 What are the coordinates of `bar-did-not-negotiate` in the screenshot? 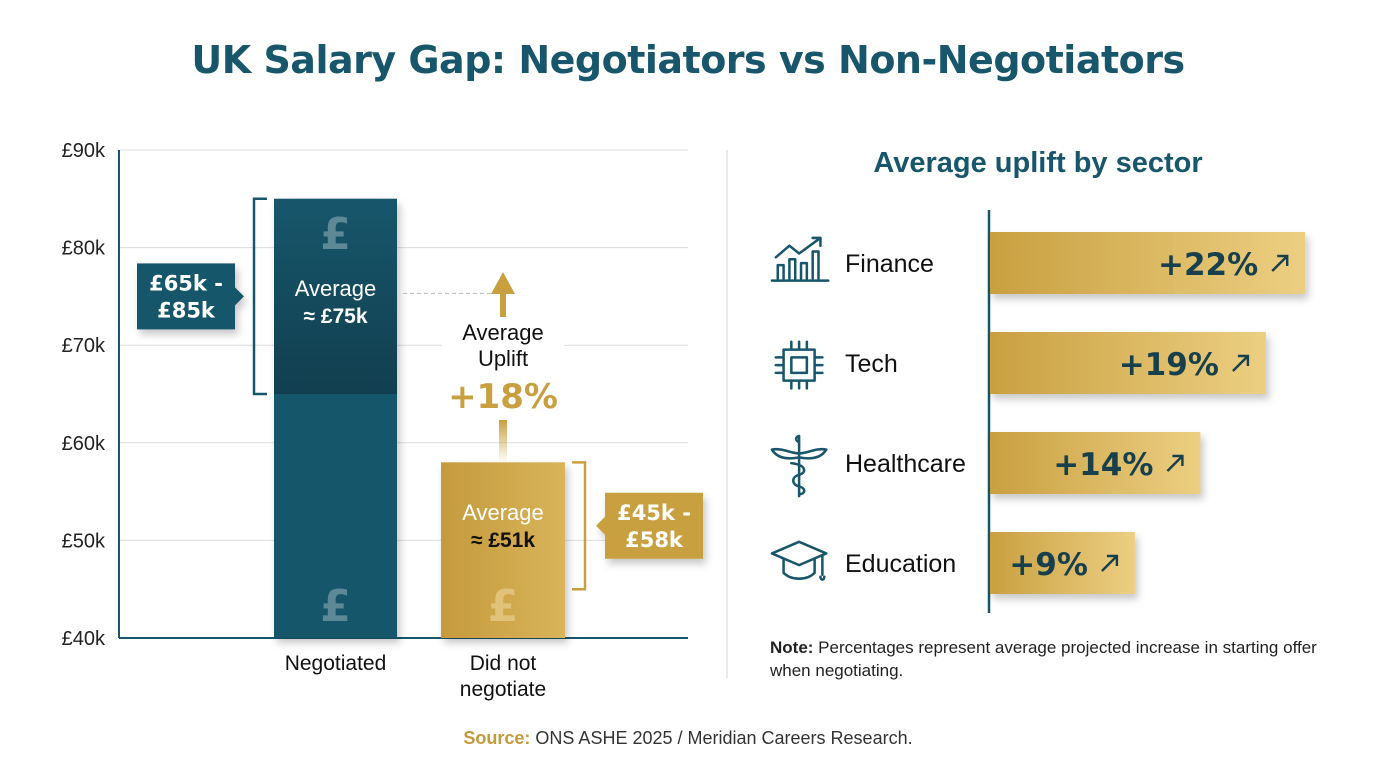 It's located at (503, 550).